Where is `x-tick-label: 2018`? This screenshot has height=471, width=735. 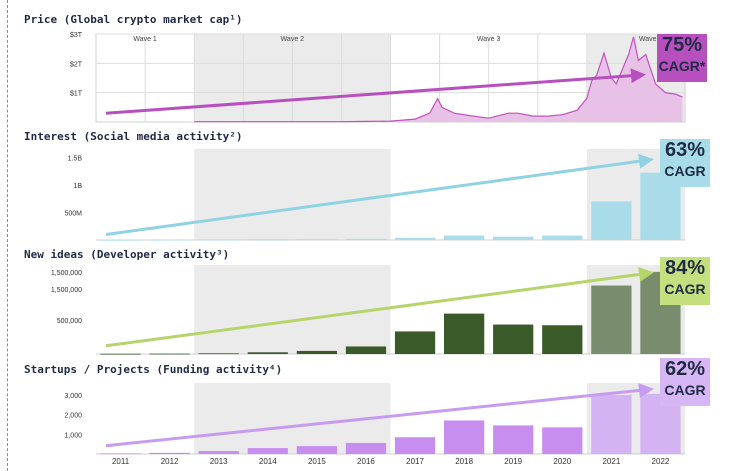
x-tick-label: 2018 is located at coordinates (464, 461).